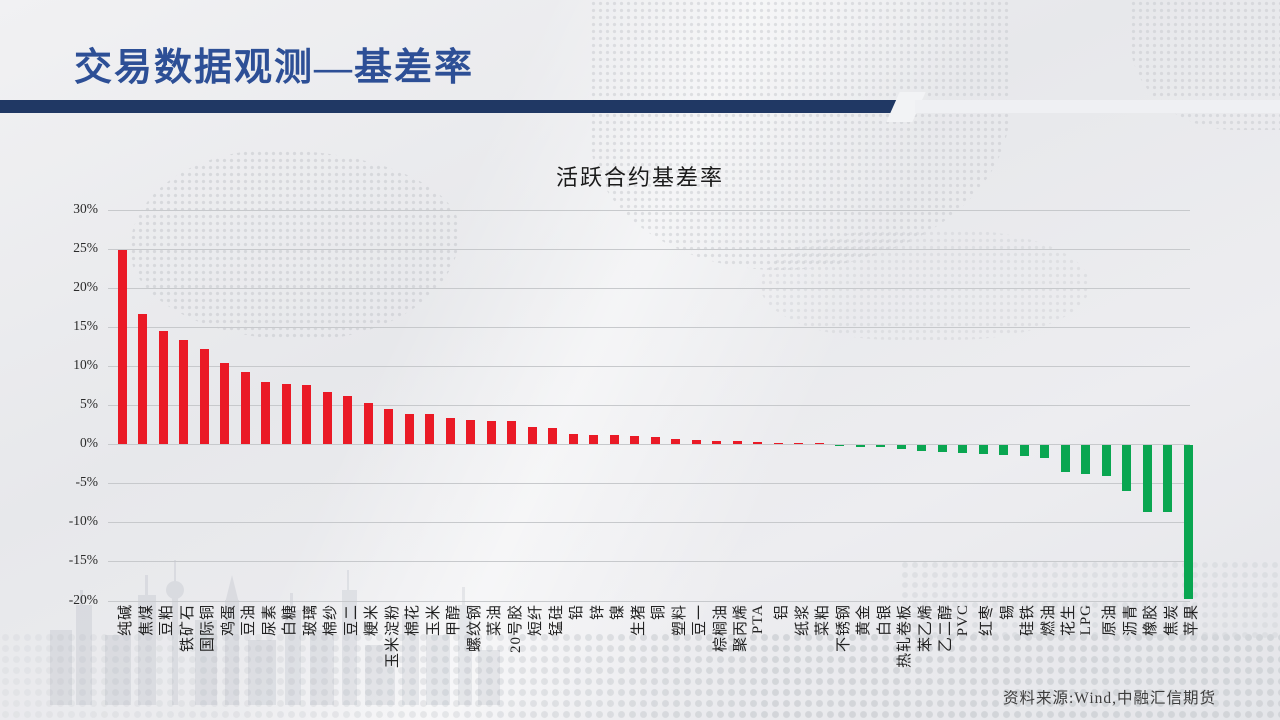 The width and height of the screenshot is (1280, 720). Describe the element at coordinates (675, 441) in the screenshot. I see `bar-塑料` at that location.